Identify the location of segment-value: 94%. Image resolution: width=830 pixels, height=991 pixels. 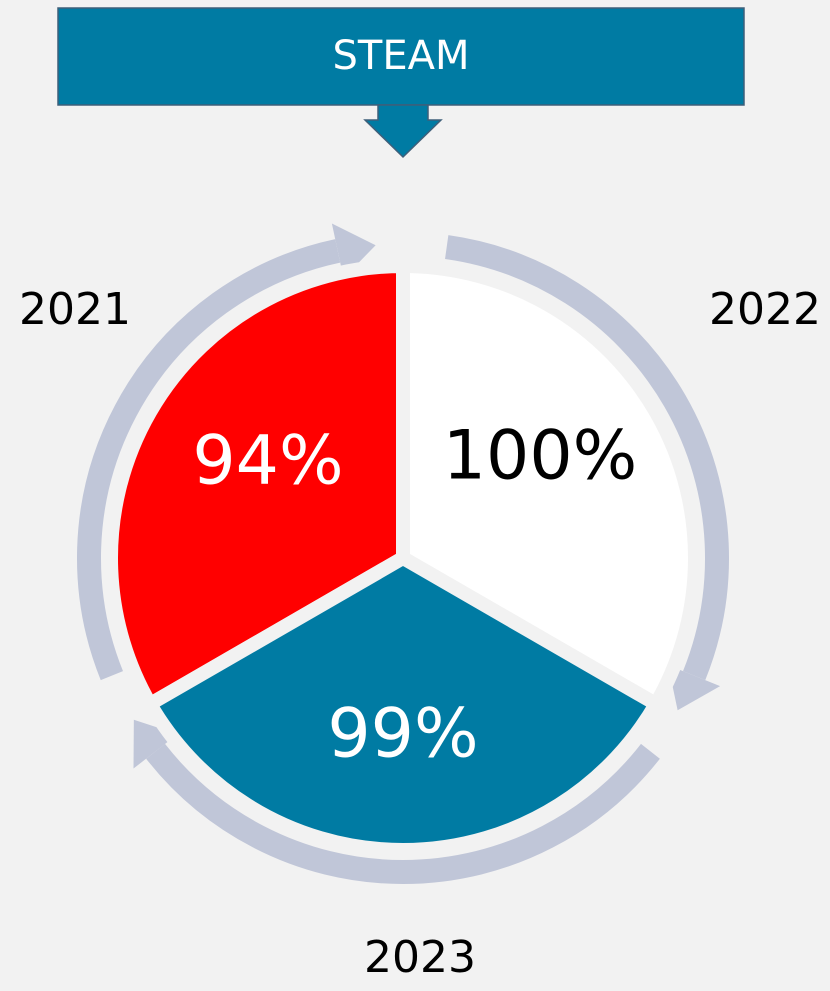
(267, 461).